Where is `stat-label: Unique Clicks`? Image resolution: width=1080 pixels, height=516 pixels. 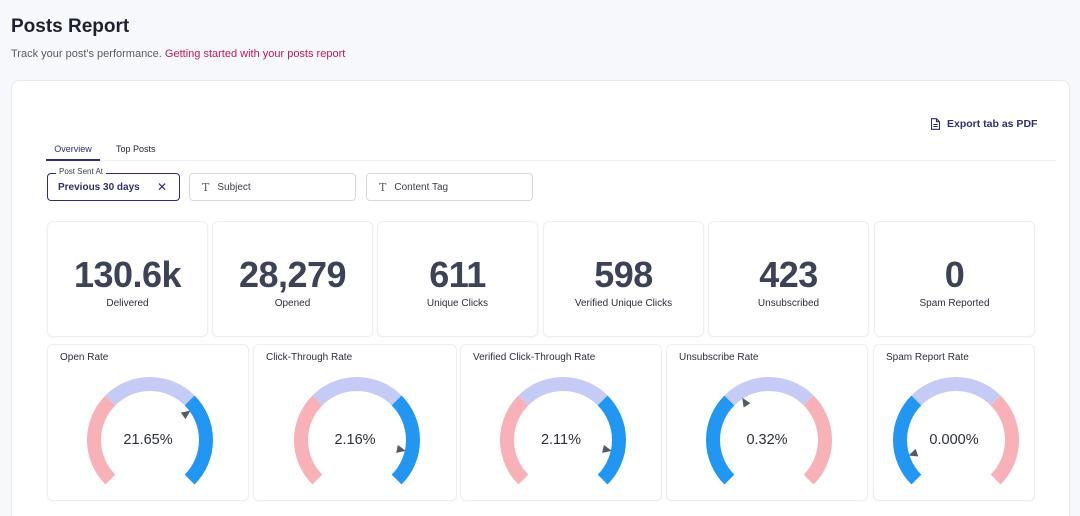
stat-label: Unique Clicks is located at coordinates (457, 303).